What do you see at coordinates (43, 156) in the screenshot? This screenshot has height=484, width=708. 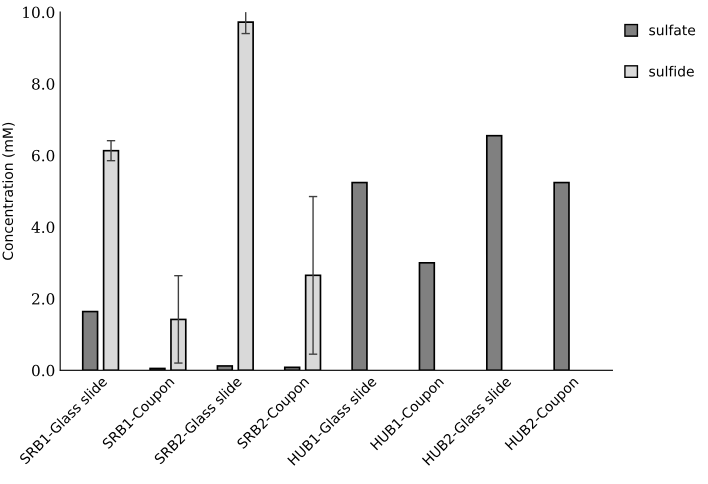 I see `y-tick-label: 6.0` at bounding box center [43, 156].